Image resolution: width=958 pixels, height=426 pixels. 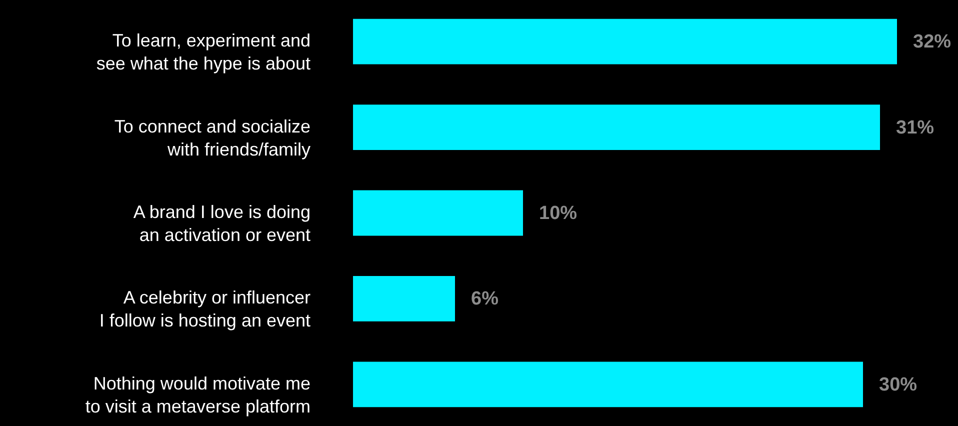 I want to click on y-tick-label: To learn, experiment and see what the hype is about, so click(x=203, y=52).